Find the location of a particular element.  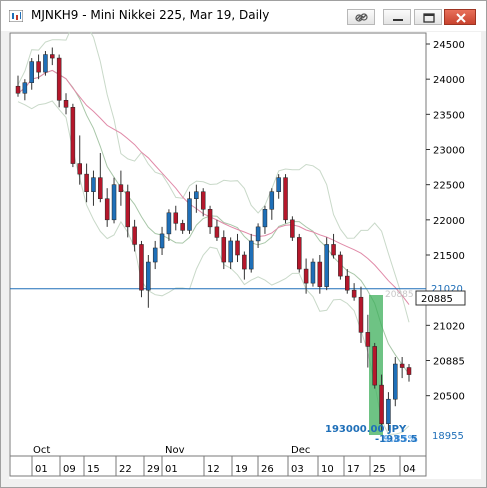

time-tick-label: 09 is located at coordinates (69, 469).